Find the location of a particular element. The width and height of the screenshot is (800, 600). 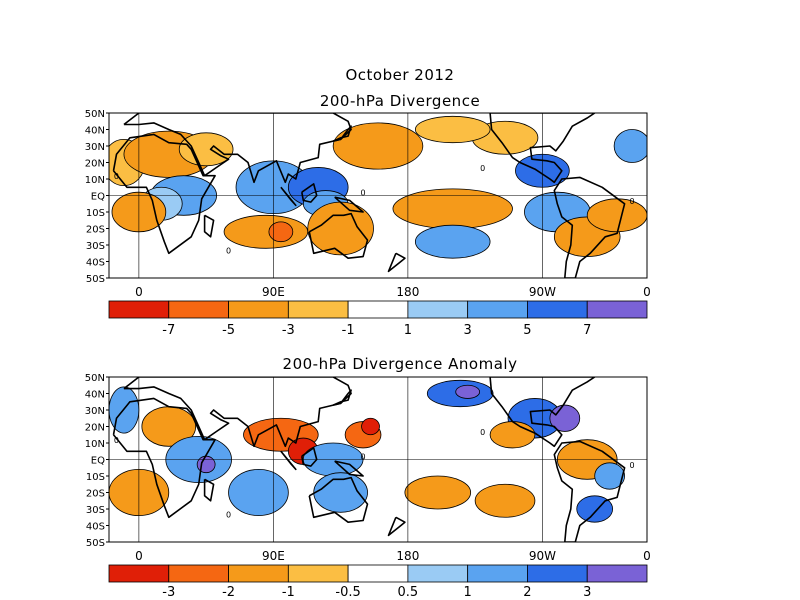

colorbar: -3 -2 -1 -0.5 0.5 1 2 3 is located at coordinates (378, 582).